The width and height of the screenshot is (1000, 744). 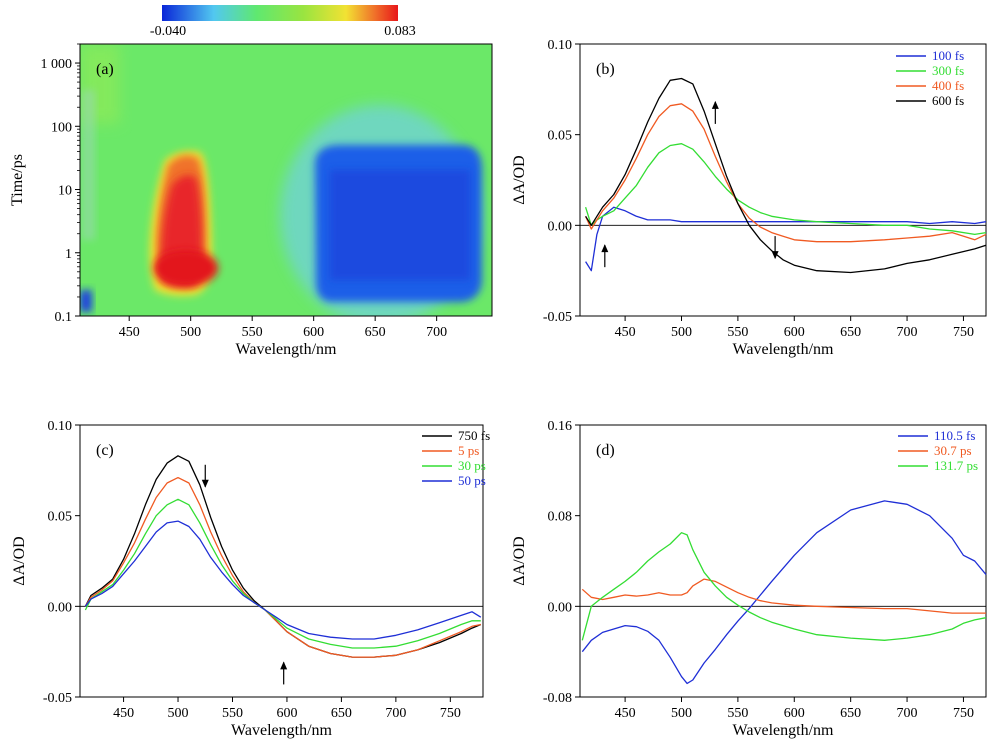 I want to click on y-tick-label: 100, so click(x=61, y=127).